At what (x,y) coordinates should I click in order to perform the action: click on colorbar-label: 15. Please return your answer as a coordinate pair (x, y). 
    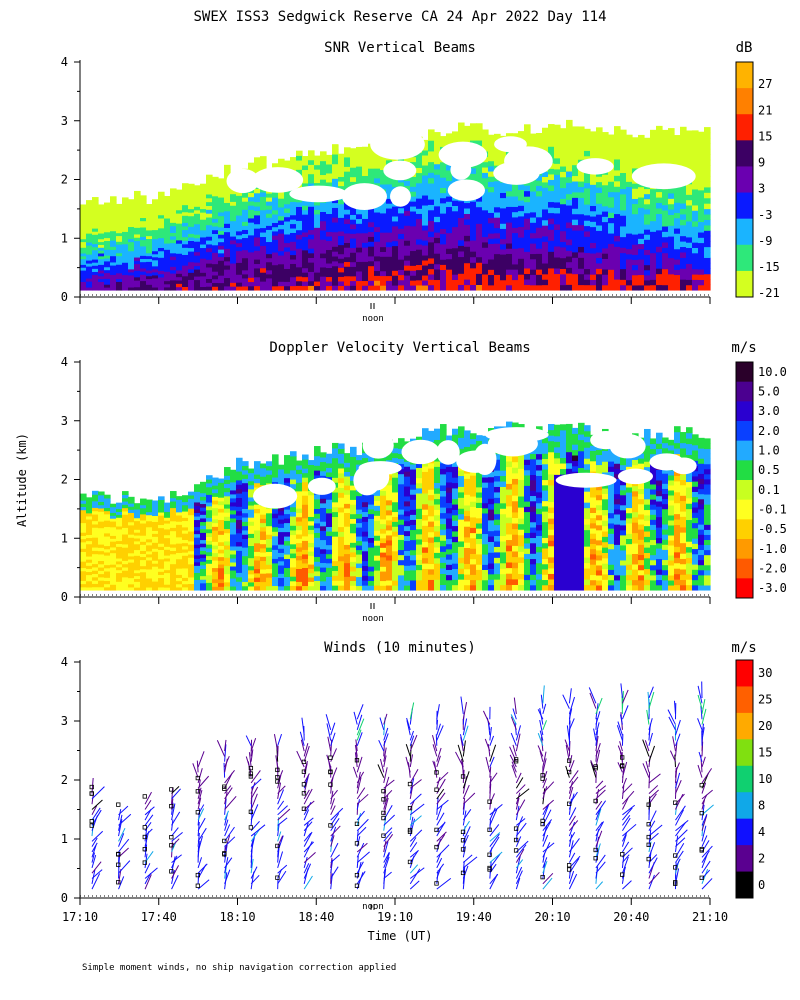
    Looking at the image, I should click on (765, 136).